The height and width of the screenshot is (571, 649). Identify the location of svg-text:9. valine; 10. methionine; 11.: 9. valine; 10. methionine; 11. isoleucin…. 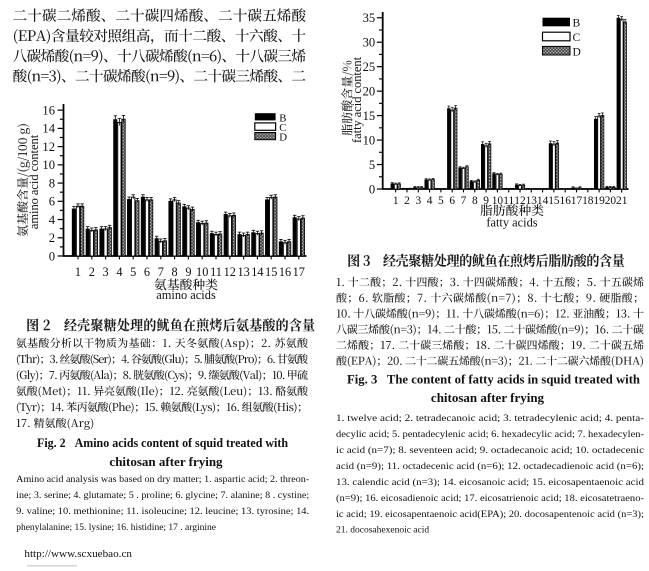
(162, 512).